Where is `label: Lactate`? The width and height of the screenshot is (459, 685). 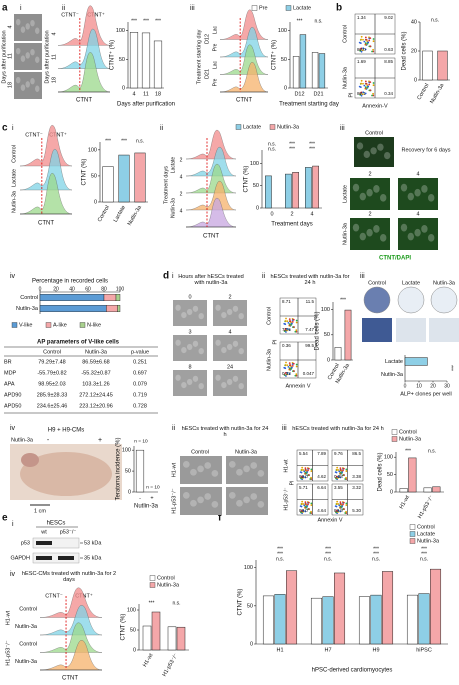
label: Lactate is located at coordinates (173, 165).